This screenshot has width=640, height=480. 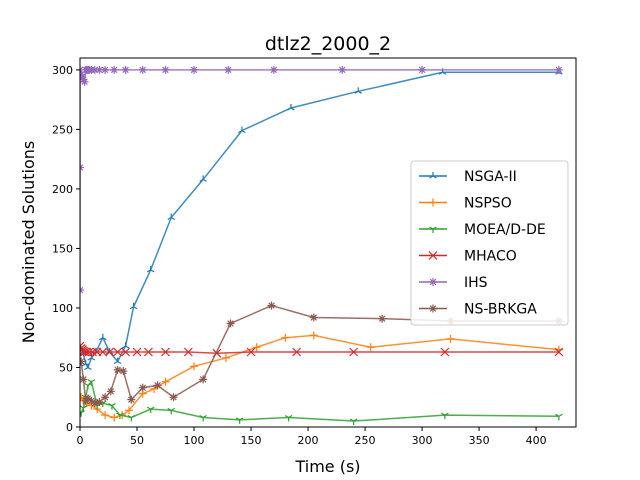 What do you see at coordinates (365, 440) in the screenshot?
I see `x-tick-label: 250` at bounding box center [365, 440].